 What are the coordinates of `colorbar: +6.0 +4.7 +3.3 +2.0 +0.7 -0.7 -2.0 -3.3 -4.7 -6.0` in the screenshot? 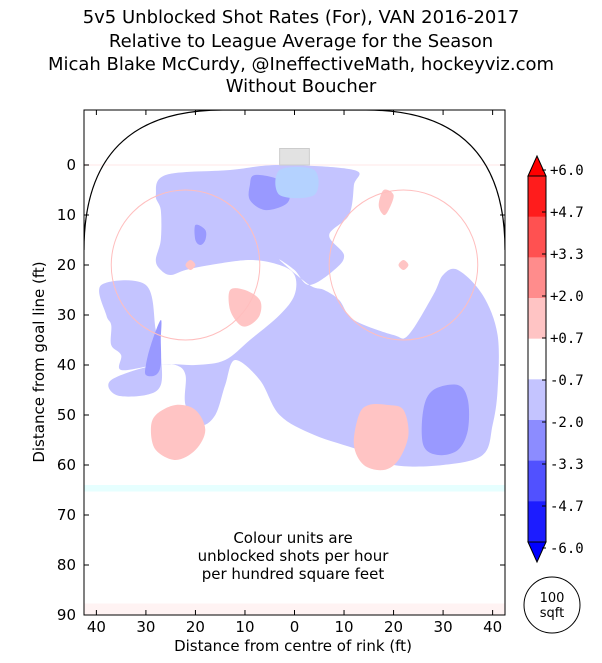 It's located at (555, 359).